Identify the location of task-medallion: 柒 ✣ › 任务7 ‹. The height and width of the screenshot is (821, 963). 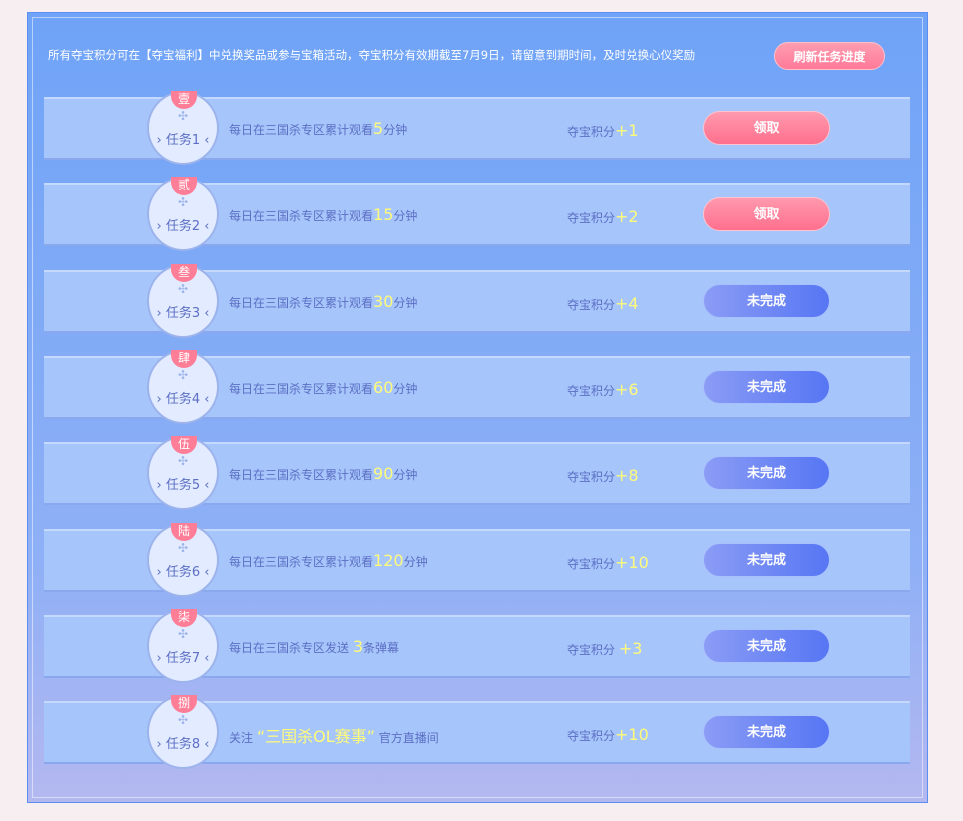
(183, 645).